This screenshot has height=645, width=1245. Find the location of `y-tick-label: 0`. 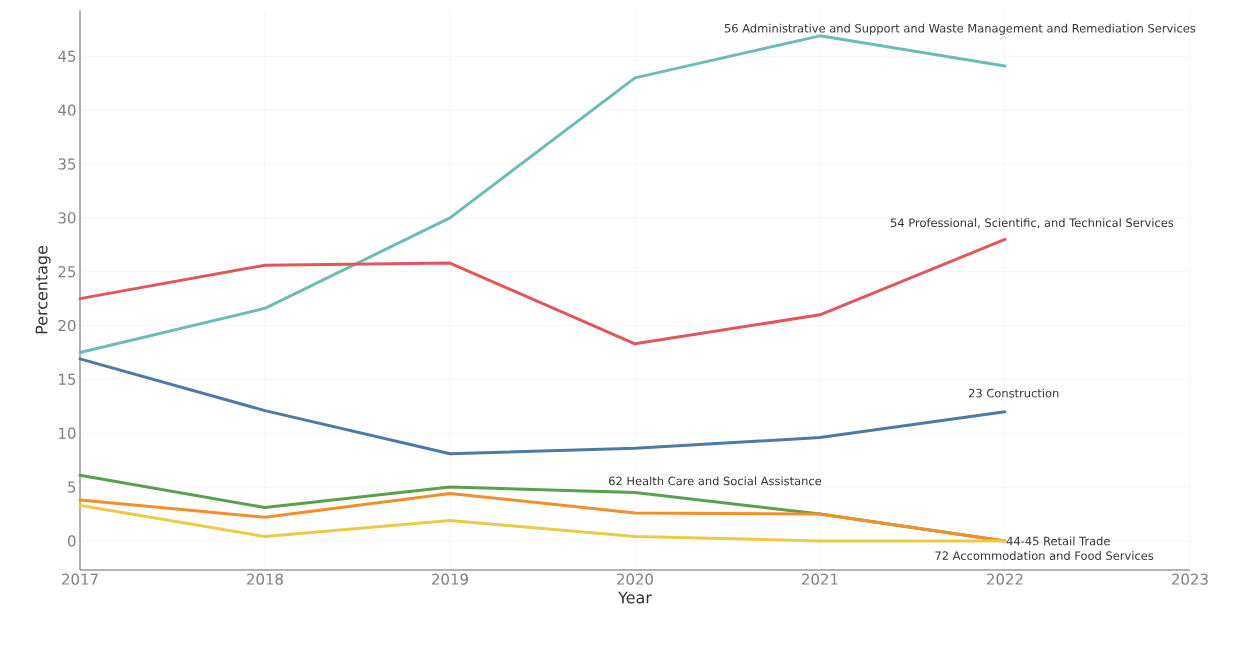

y-tick-label: 0 is located at coordinates (71, 541).